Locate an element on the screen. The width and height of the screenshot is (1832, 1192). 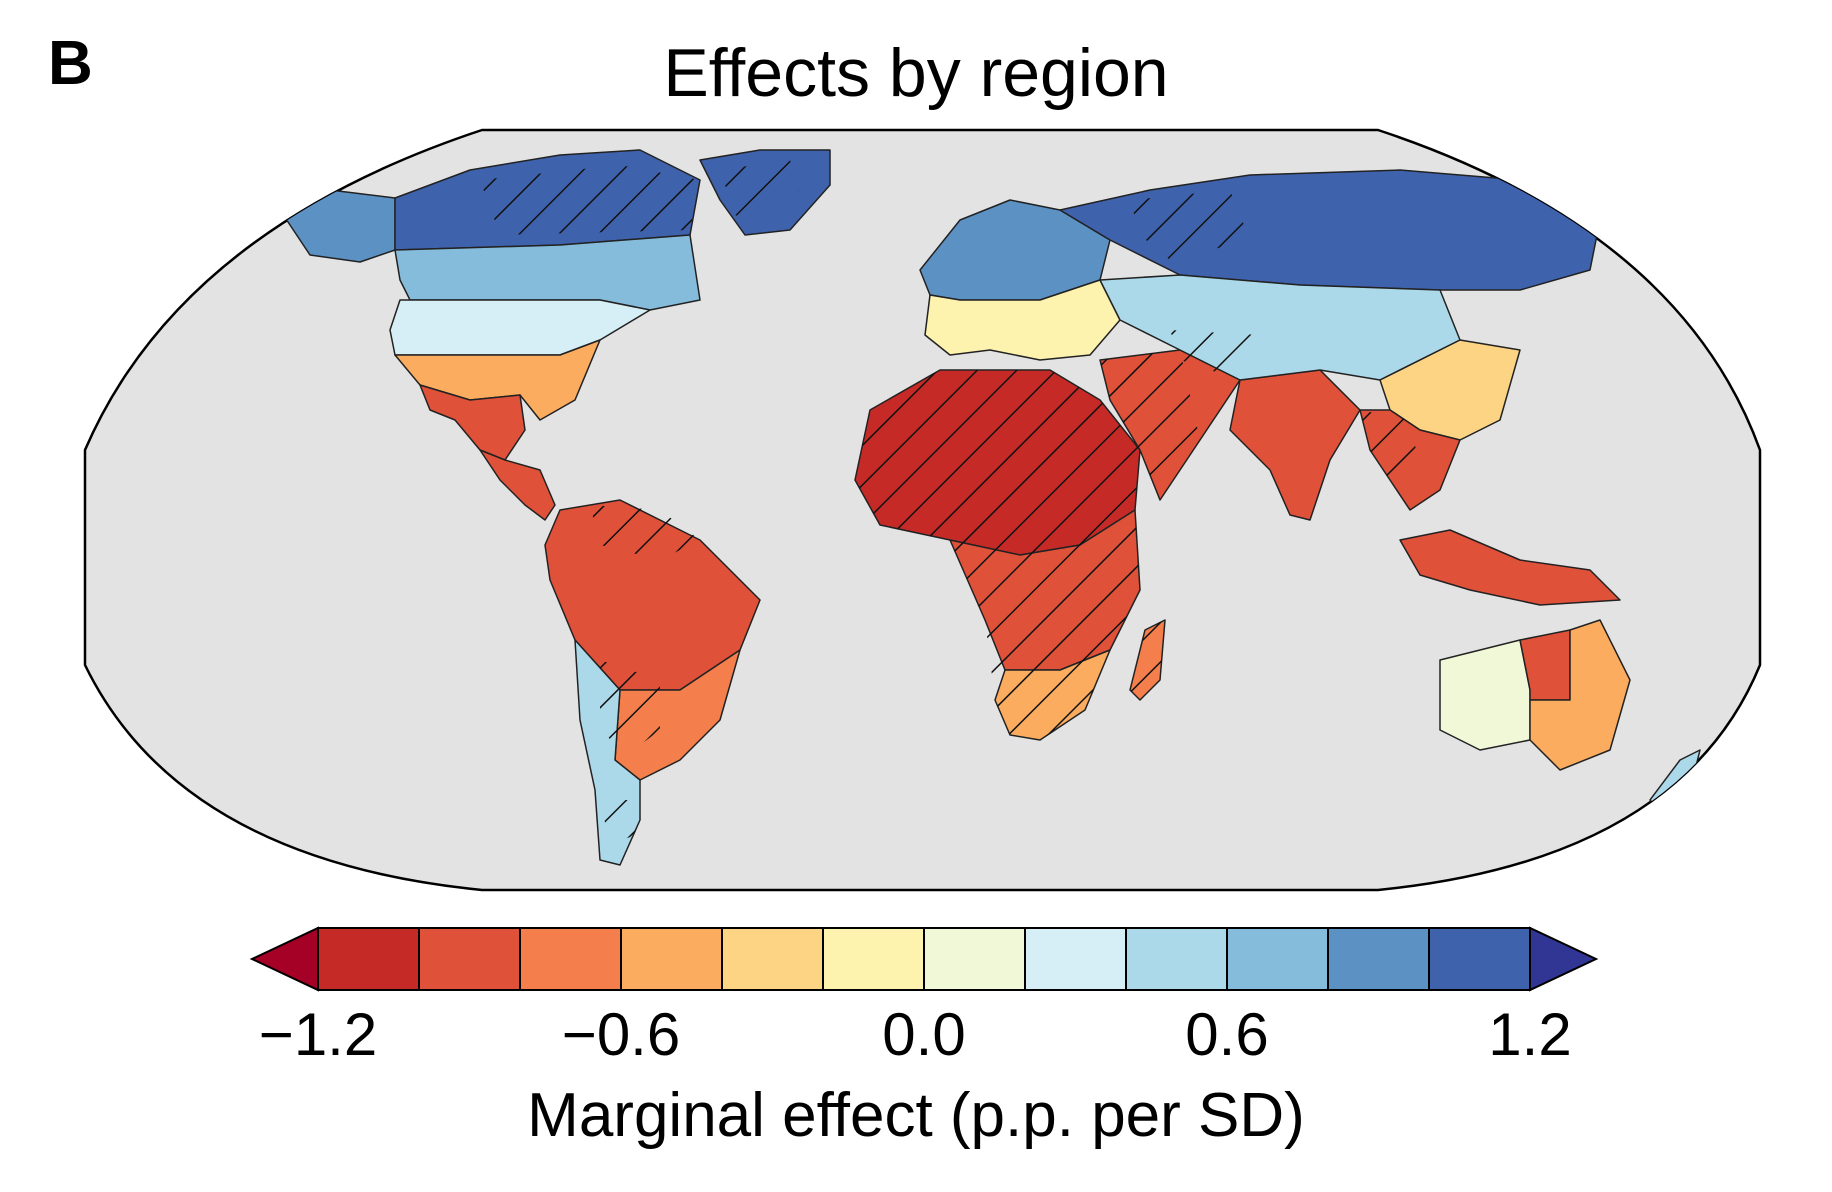
region-eastern-australia is located at coordinates (1580, 695).